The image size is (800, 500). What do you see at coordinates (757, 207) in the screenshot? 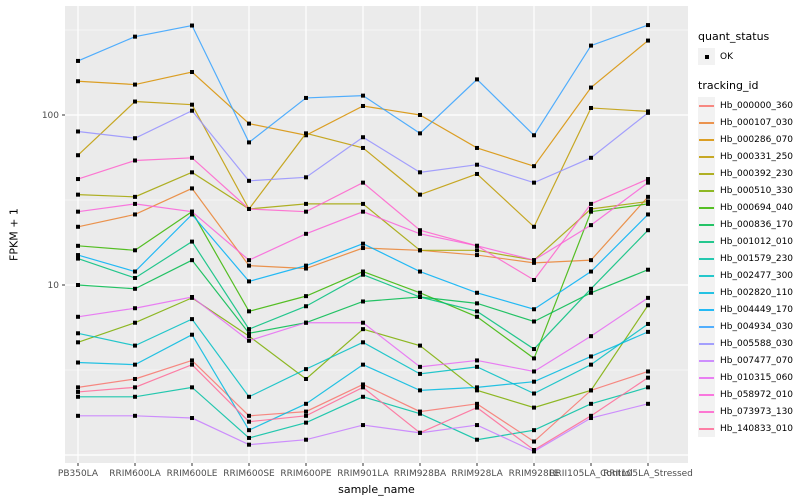
I see `legend-item-label: Hb_000694_040` at bounding box center [757, 207].